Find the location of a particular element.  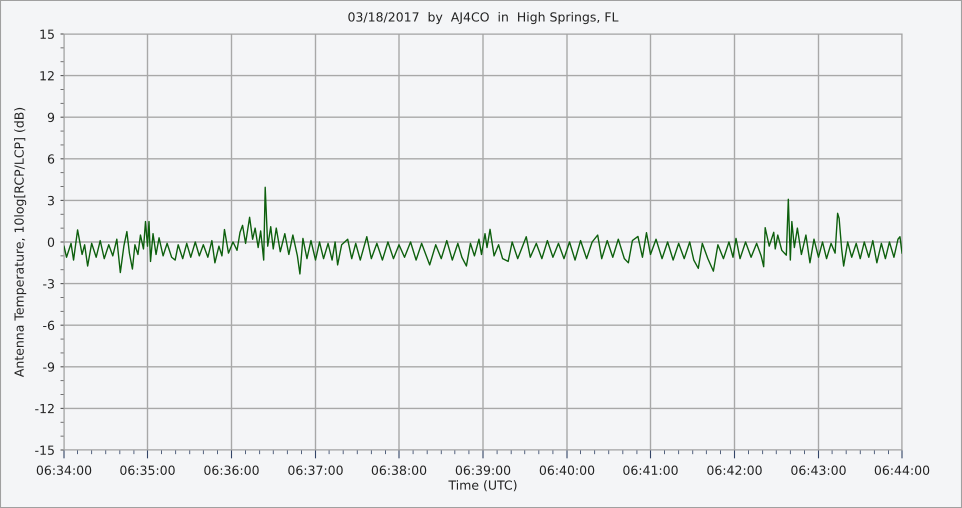

y-tick-label: -15 is located at coordinates (44, 450).